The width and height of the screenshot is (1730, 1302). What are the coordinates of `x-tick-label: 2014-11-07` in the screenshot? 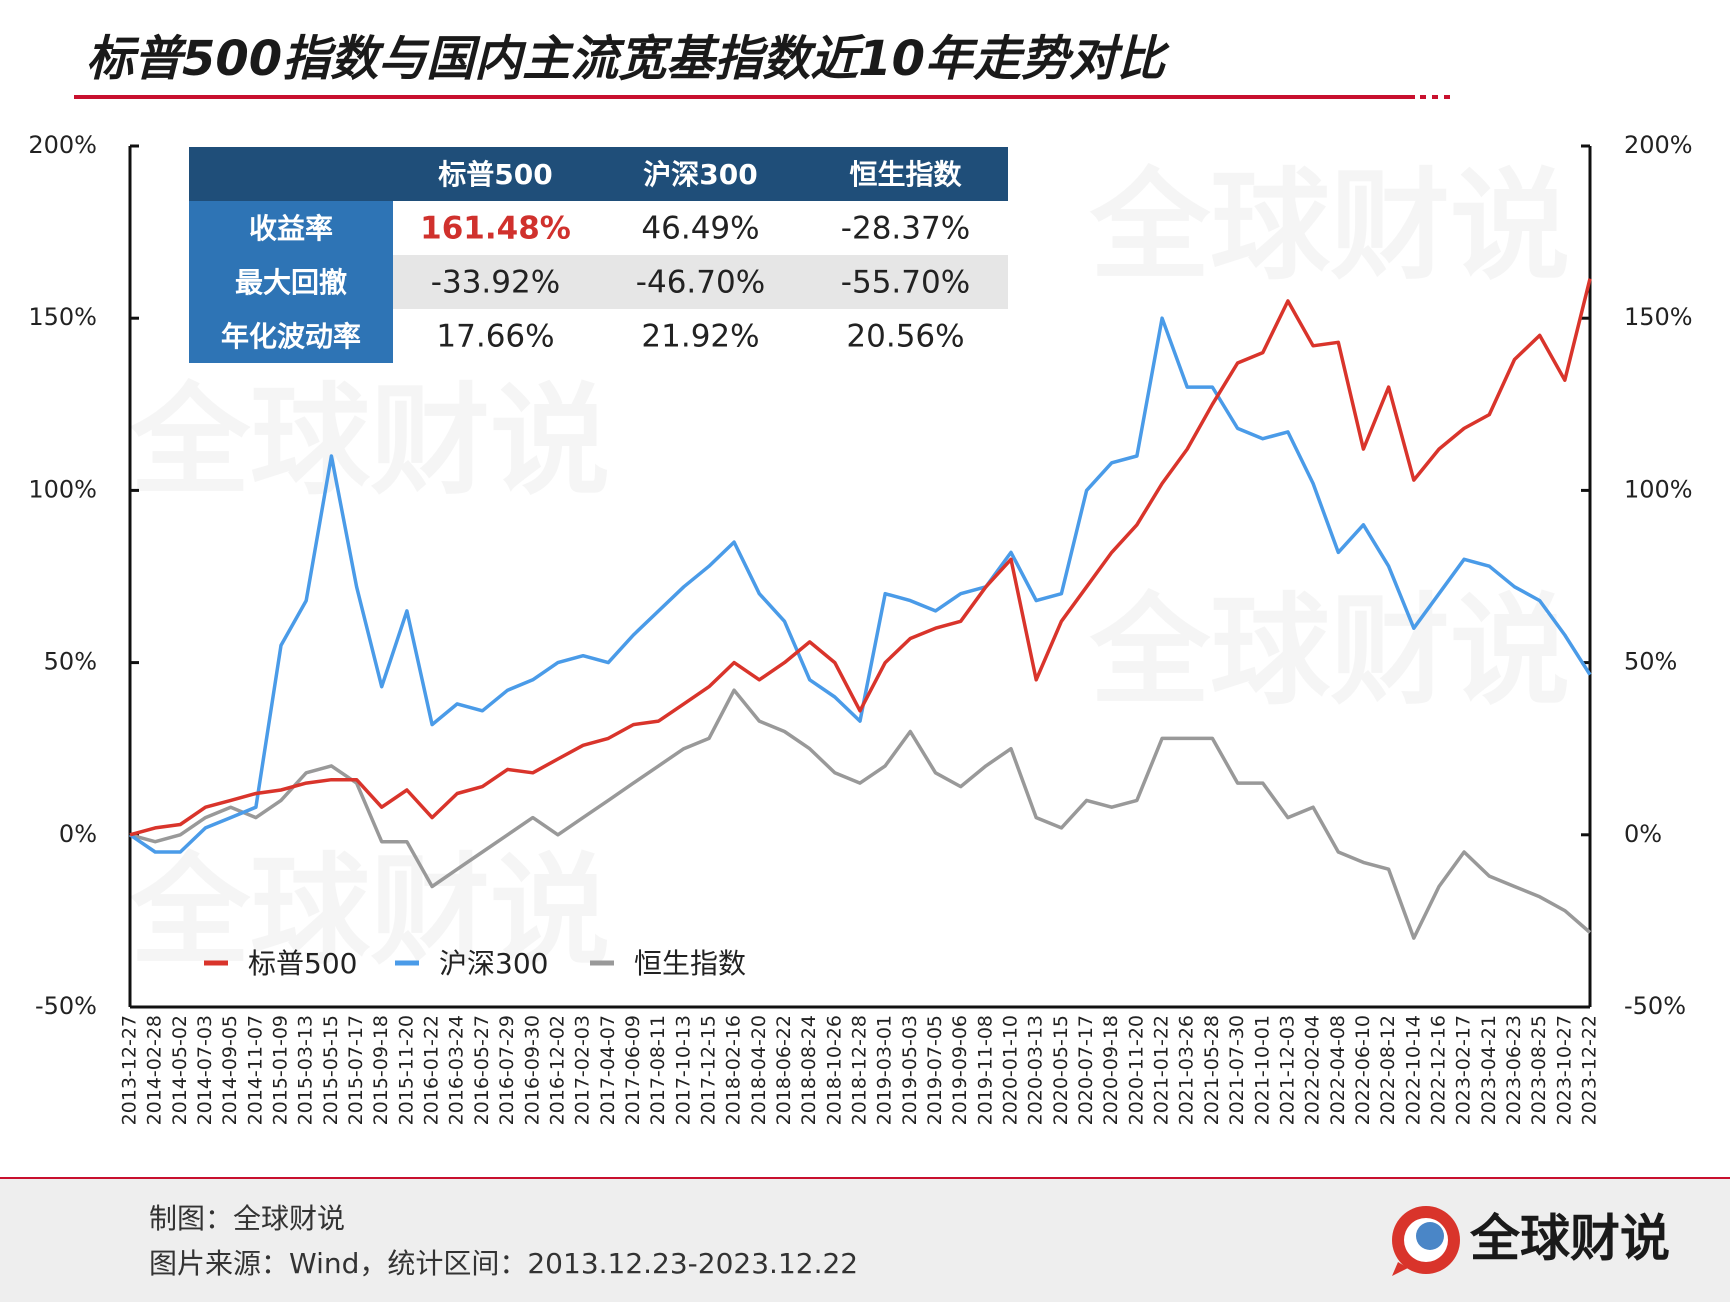 It's located at (255, 1070).